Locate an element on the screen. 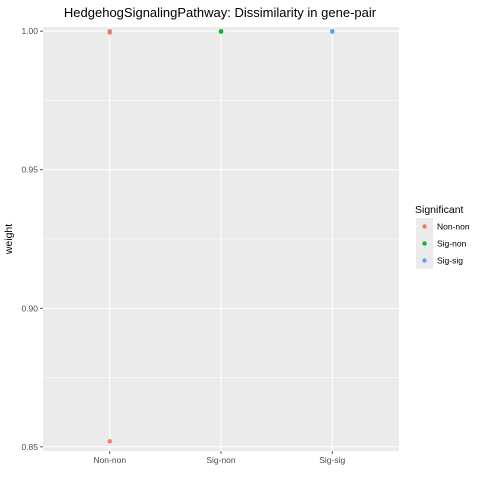 The image size is (480, 480). legend-label: Sig-sig is located at coordinates (450, 261).